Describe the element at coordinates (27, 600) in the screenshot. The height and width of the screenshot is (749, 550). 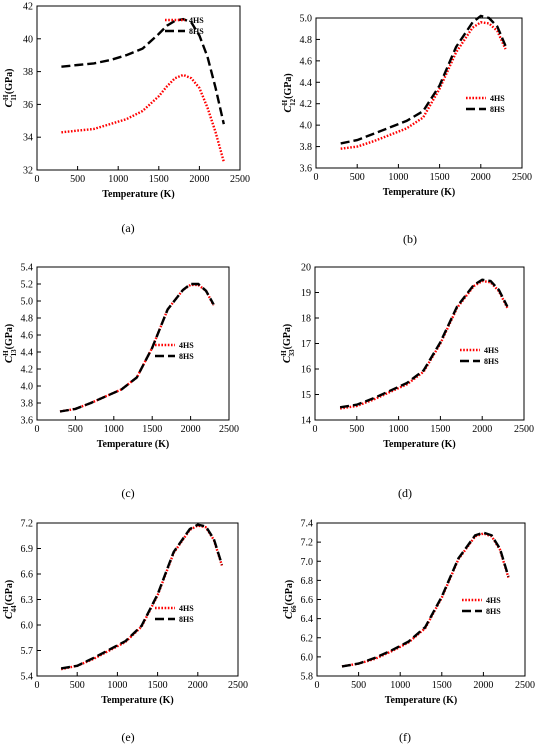
I see `y-tick-label: 6.3` at that location.